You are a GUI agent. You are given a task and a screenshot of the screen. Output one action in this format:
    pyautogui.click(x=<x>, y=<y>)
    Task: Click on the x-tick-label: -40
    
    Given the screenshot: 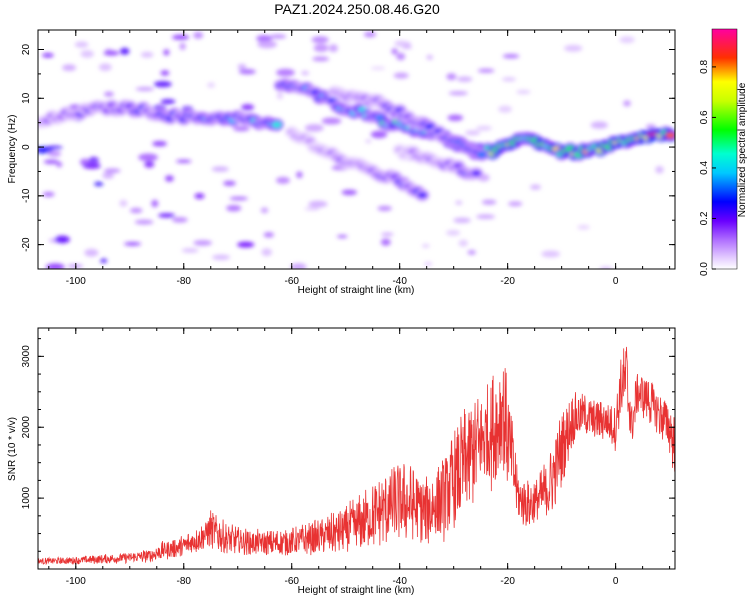 What is the action you would take?
    pyautogui.click(x=399, y=281)
    